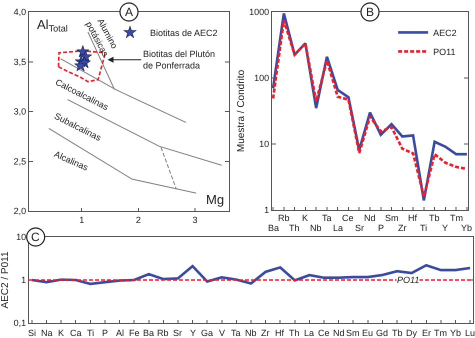 This screenshot has width=475, height=338. What do you see at coordinates (20, 161) in the screenshot?
I see `y-tick-label: 2,5` at bounding box center [20, 161].